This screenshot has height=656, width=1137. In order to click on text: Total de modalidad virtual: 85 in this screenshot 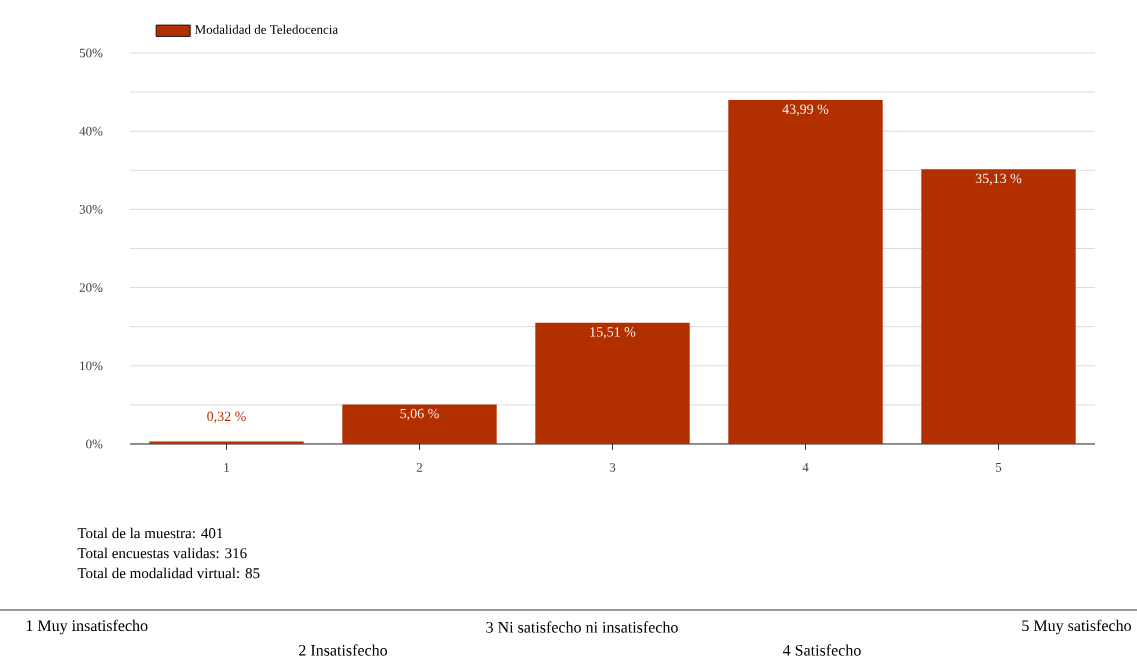, I will do `click(168, 573)`.